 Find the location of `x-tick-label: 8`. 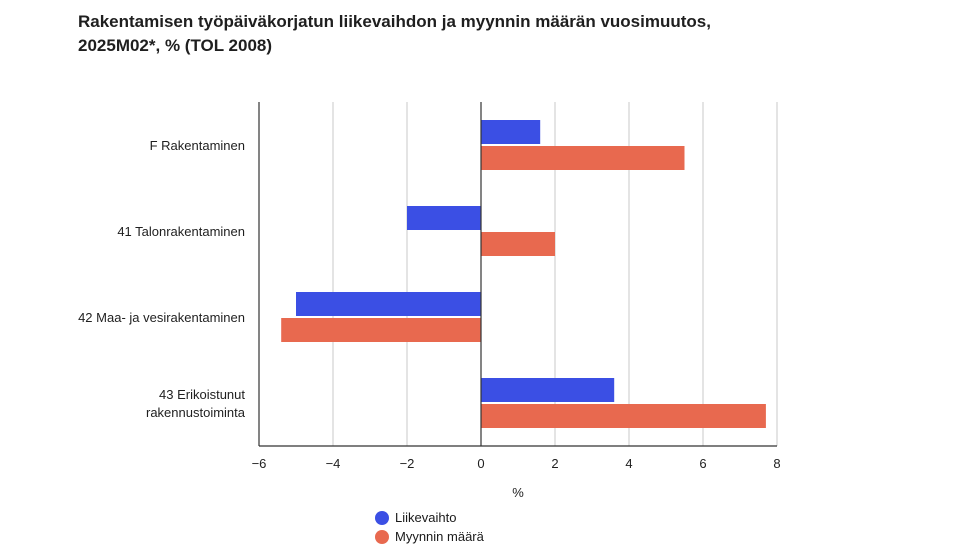

x-tick-label: 8 is located at coordinates (776, 463).